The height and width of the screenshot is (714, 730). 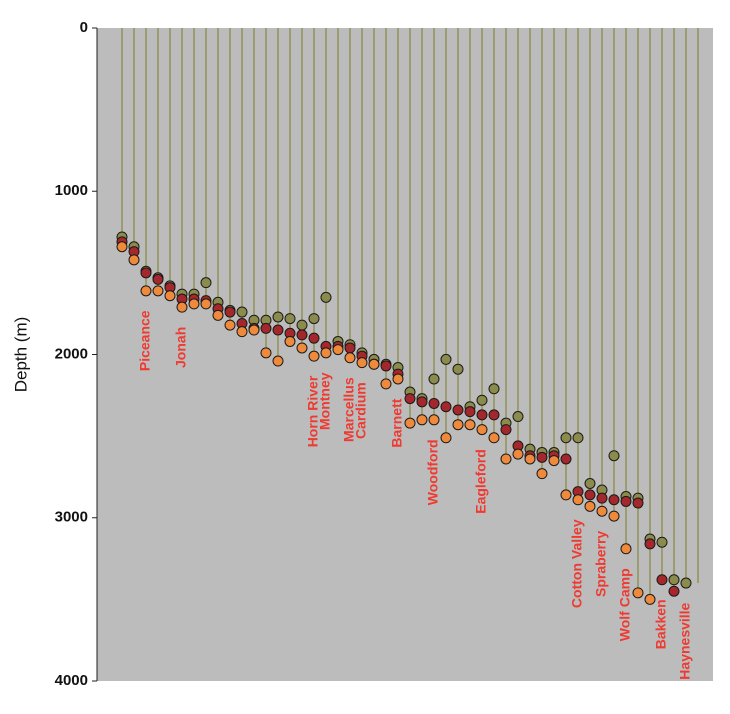 What do you see at coordinates (313, 411) in the screenshot?
I see `play-label: Horn River` at bounding box center [313, 411].